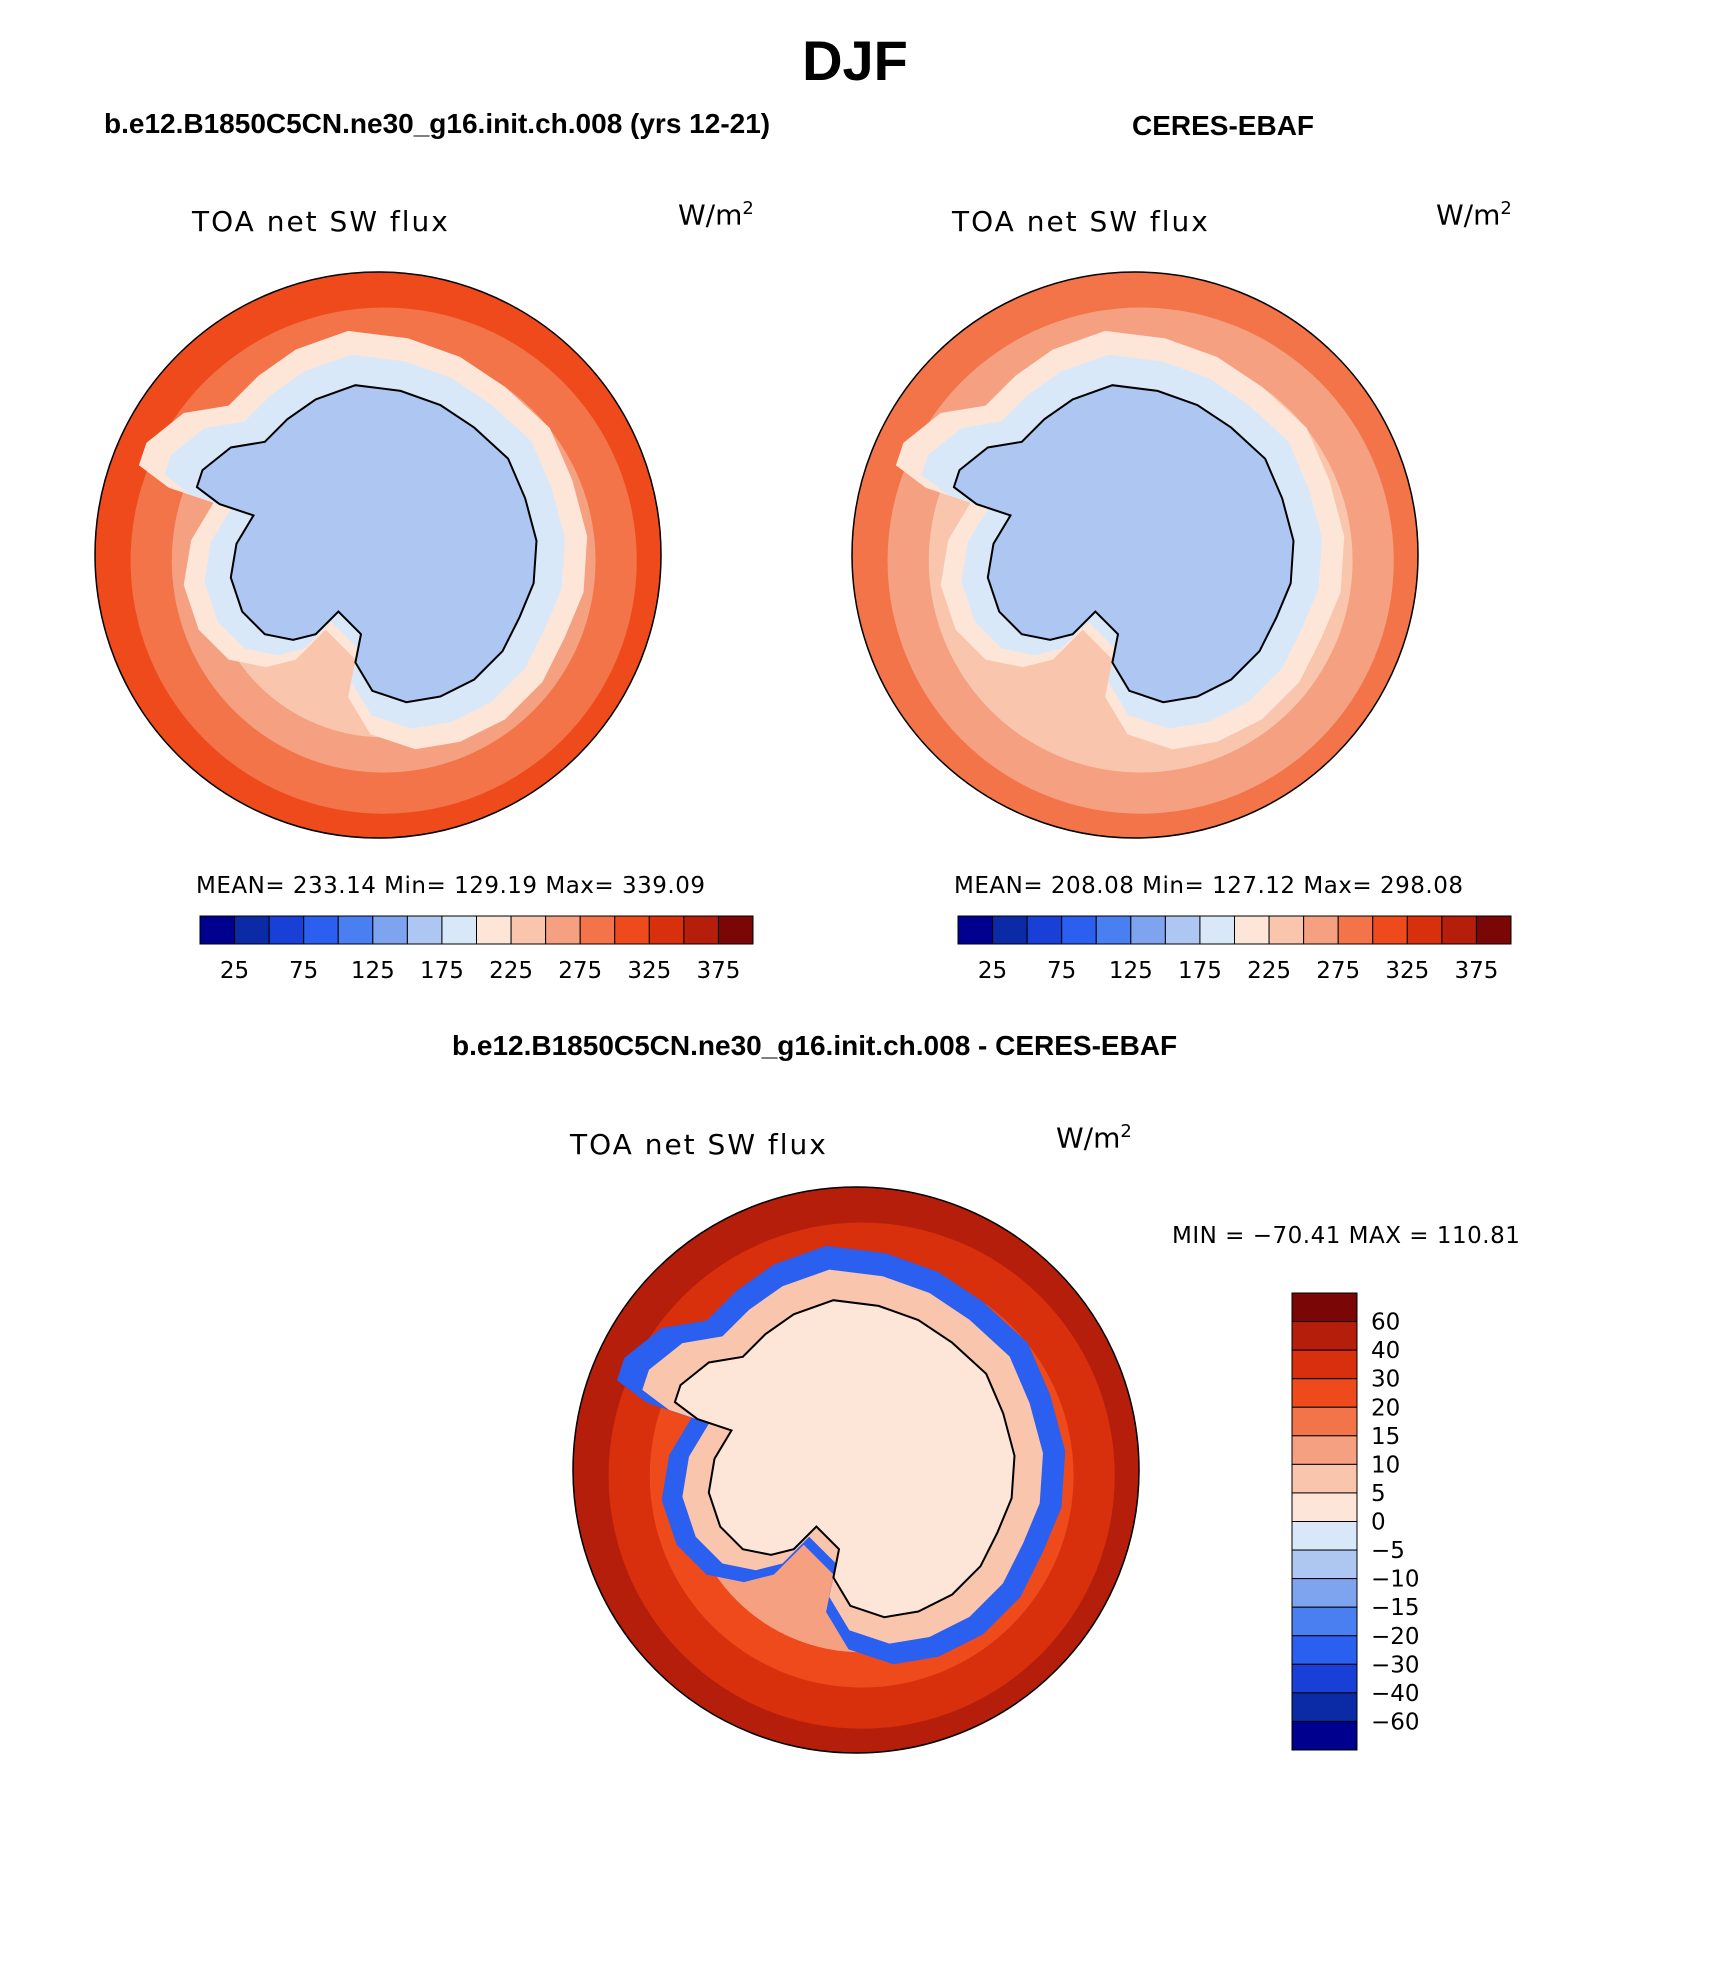  Describe the element at coordinates (1385, 1437) in the screenshot. I see `colorbar-tick-label: 15` at that location.